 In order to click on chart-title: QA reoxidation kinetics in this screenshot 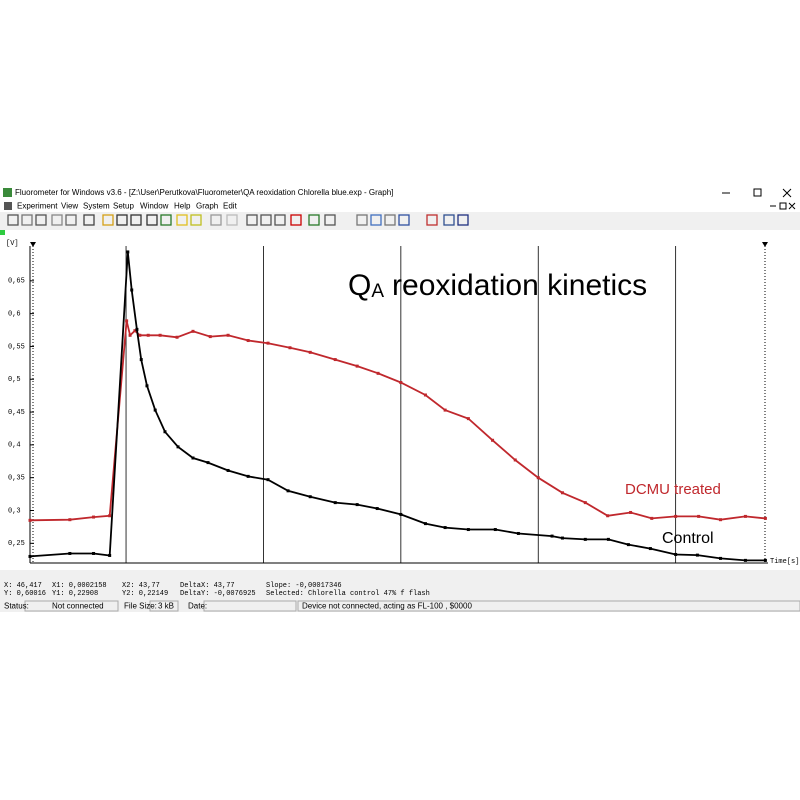, I will do `click(497, 285)`.